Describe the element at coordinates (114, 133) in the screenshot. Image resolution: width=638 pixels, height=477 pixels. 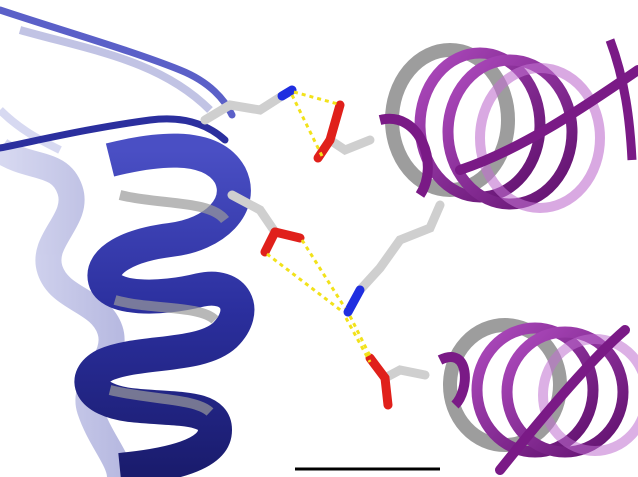
I see `blue-loop-left` at that location.